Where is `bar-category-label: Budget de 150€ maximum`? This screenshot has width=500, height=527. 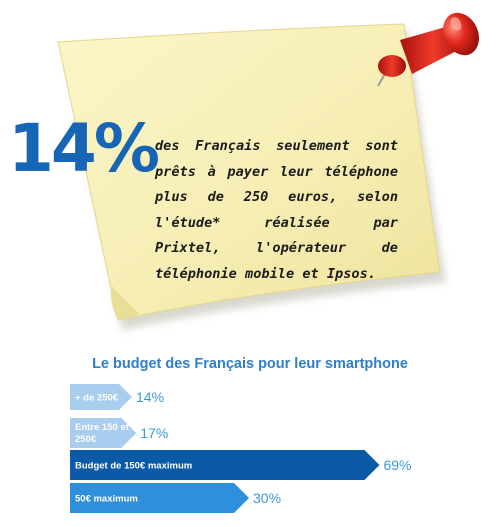
bar-category-label: Budget de 150€ maximum is located at coordinates (133, 466).